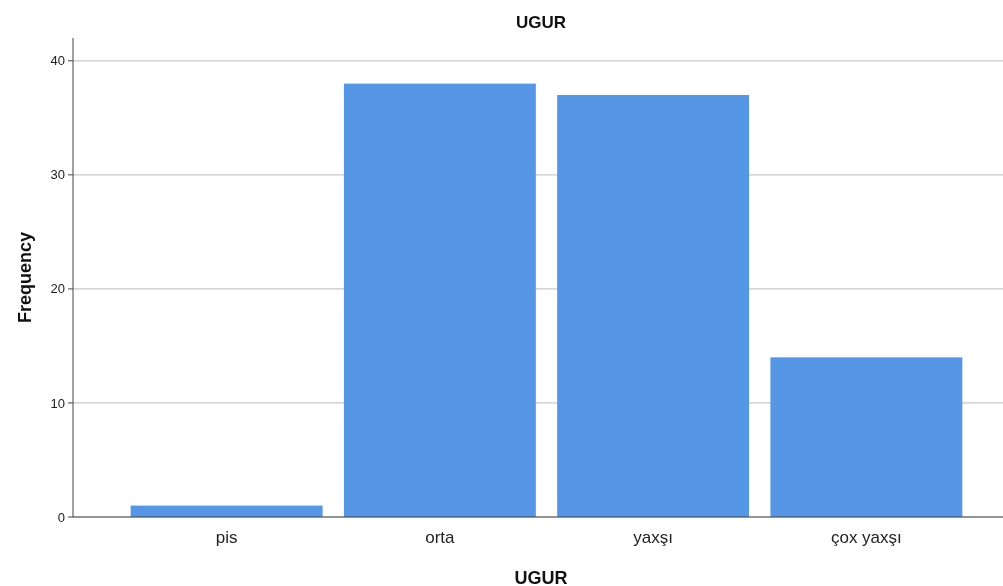  What do you see at coordinates (25, 277) in the screenshot?
I see `y-axis-title: Frequency` at bounding box center [25, 277].